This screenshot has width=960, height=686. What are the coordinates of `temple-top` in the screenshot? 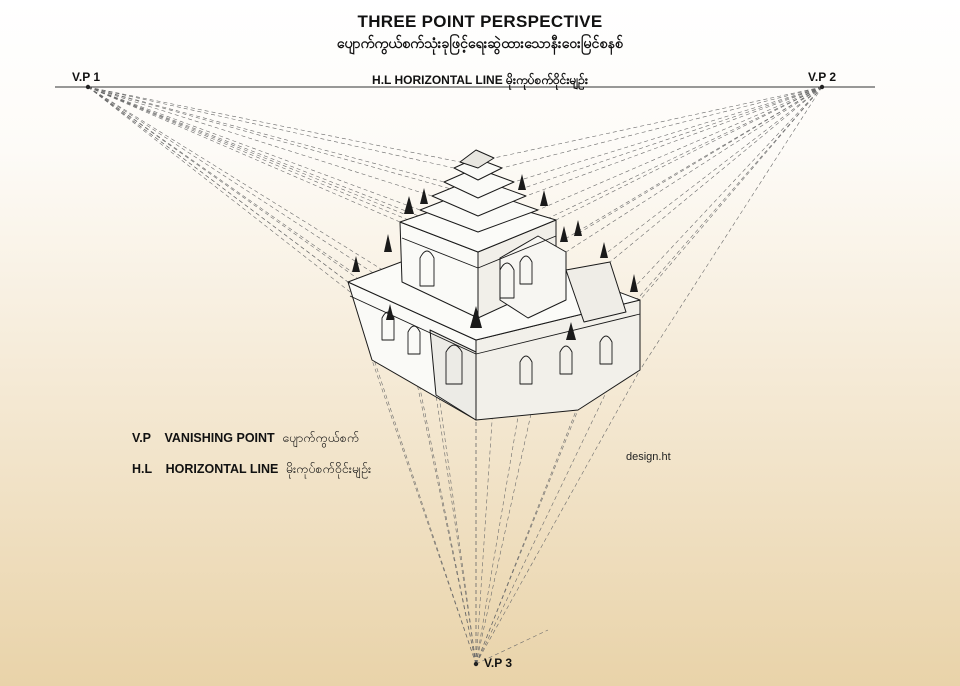 It's located at (477, 159).